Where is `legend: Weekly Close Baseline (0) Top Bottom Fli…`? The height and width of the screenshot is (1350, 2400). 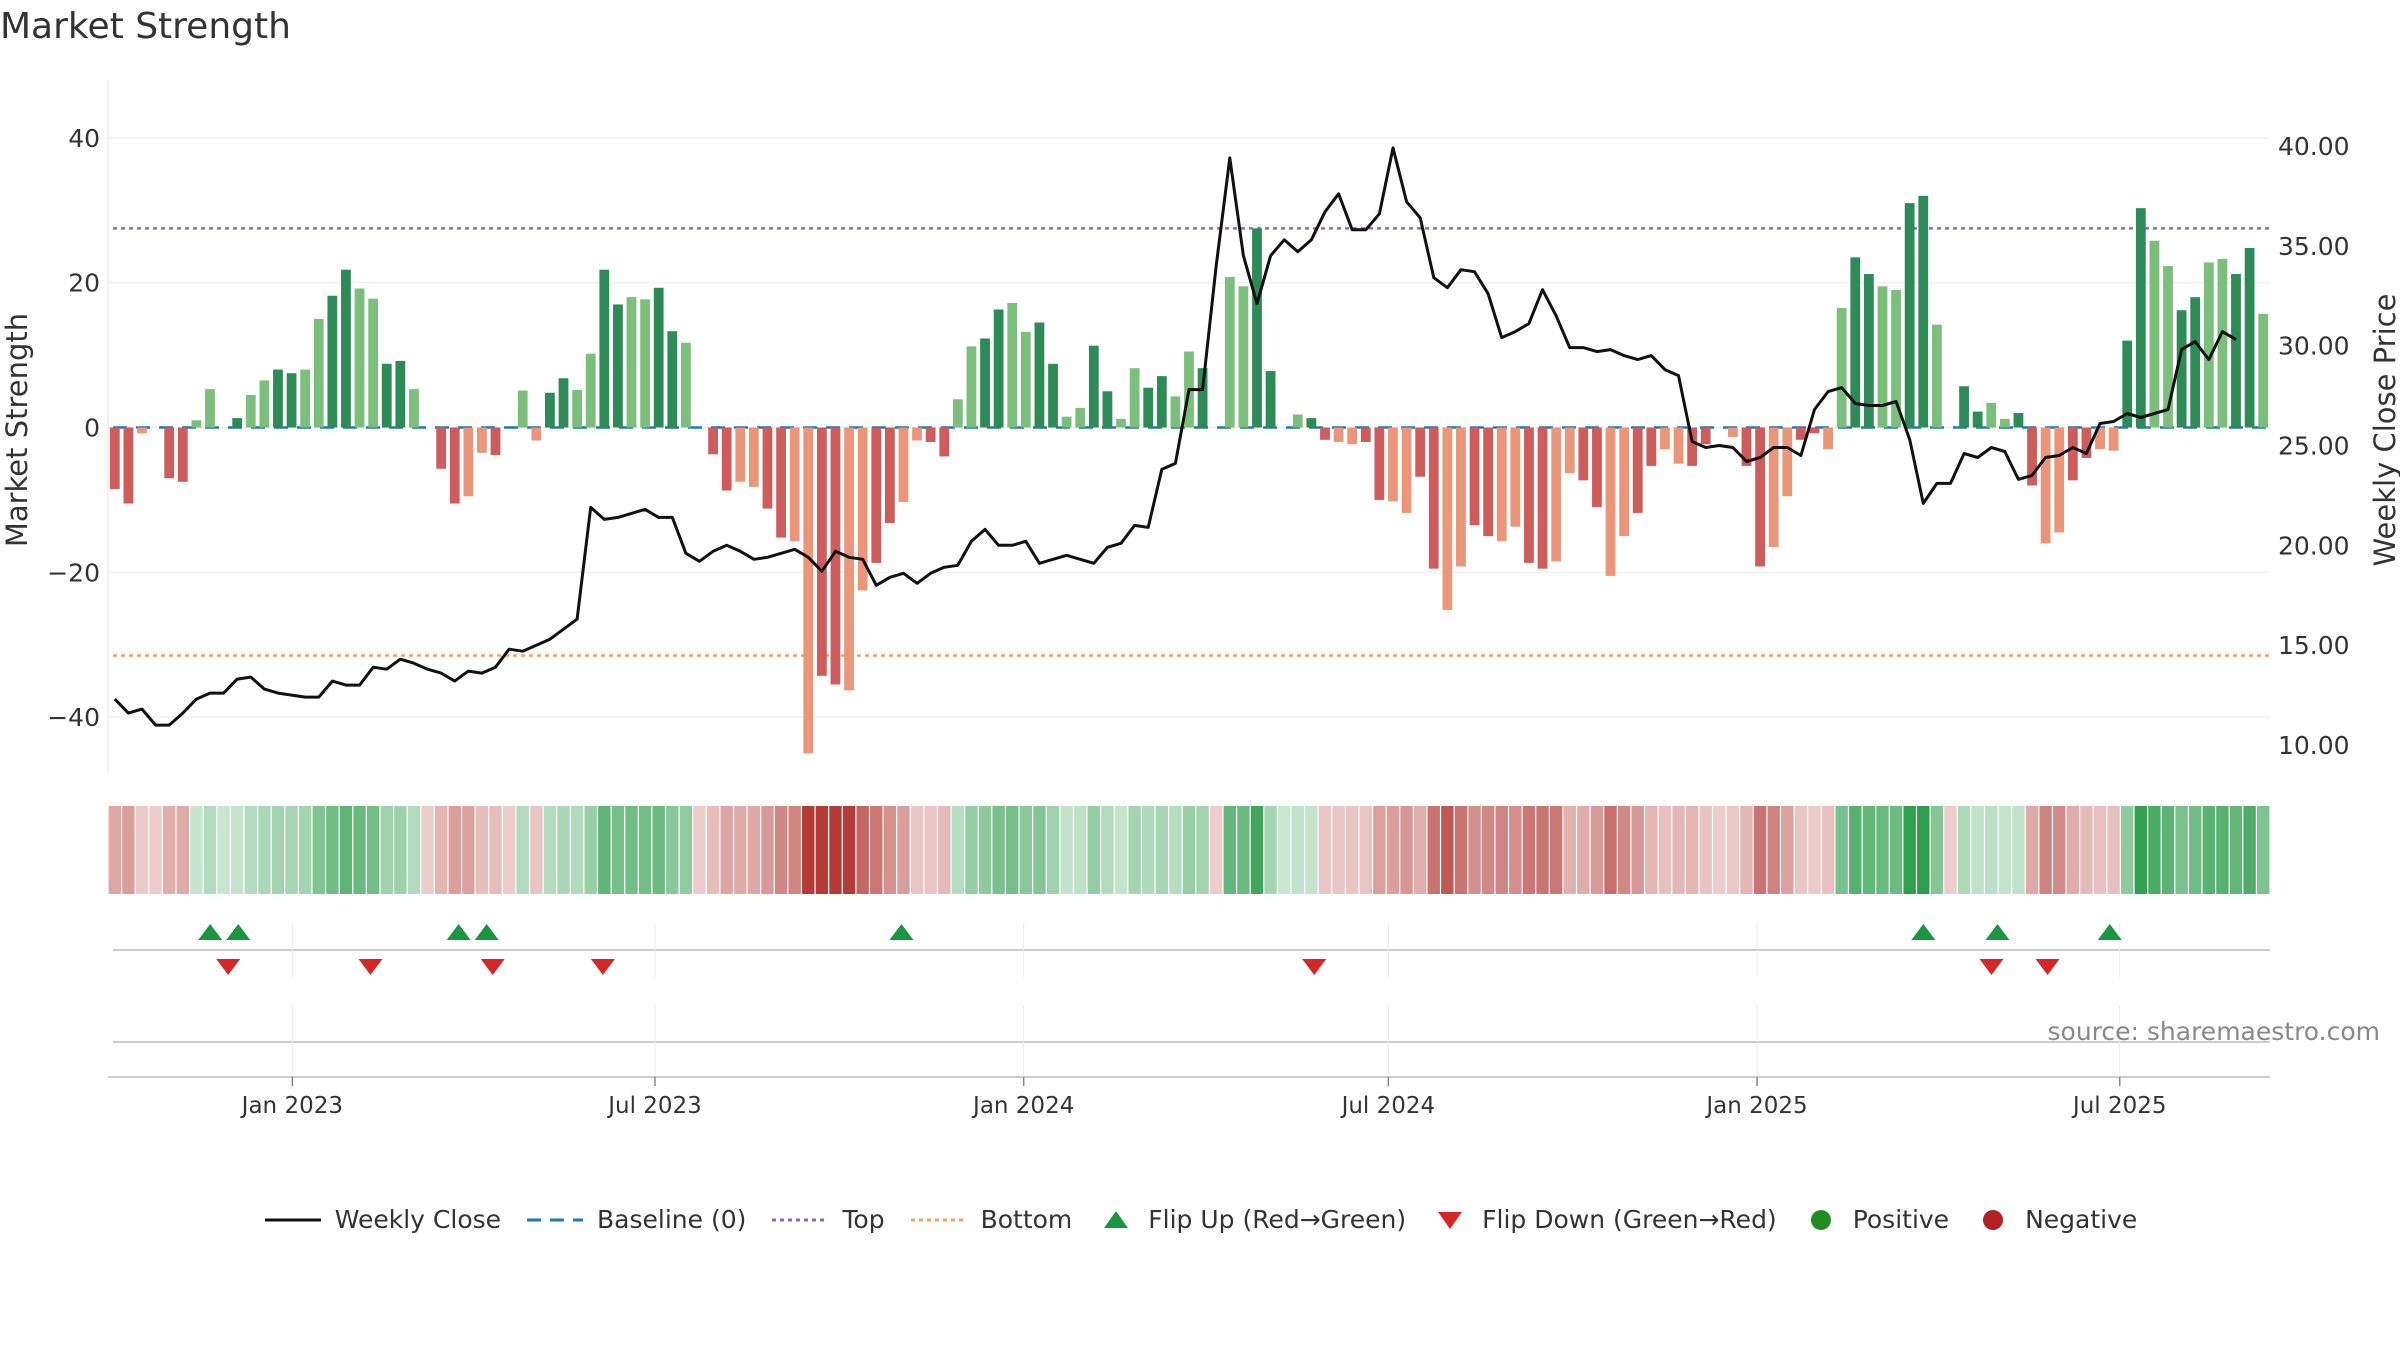
legend: Weekly Close Baseline (0) Top Bottom Fli… is located at coordinates (1200, 1219).